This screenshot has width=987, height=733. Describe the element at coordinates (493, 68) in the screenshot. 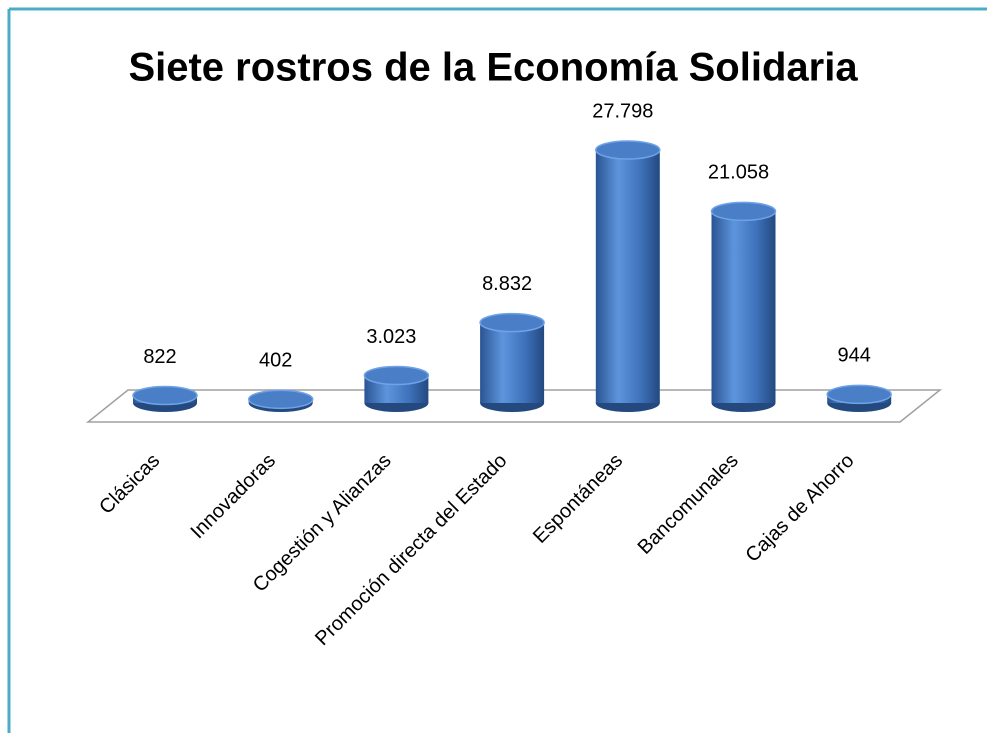

I see `chart-title: Siete rostros de la Economía Solidaria` at that location.